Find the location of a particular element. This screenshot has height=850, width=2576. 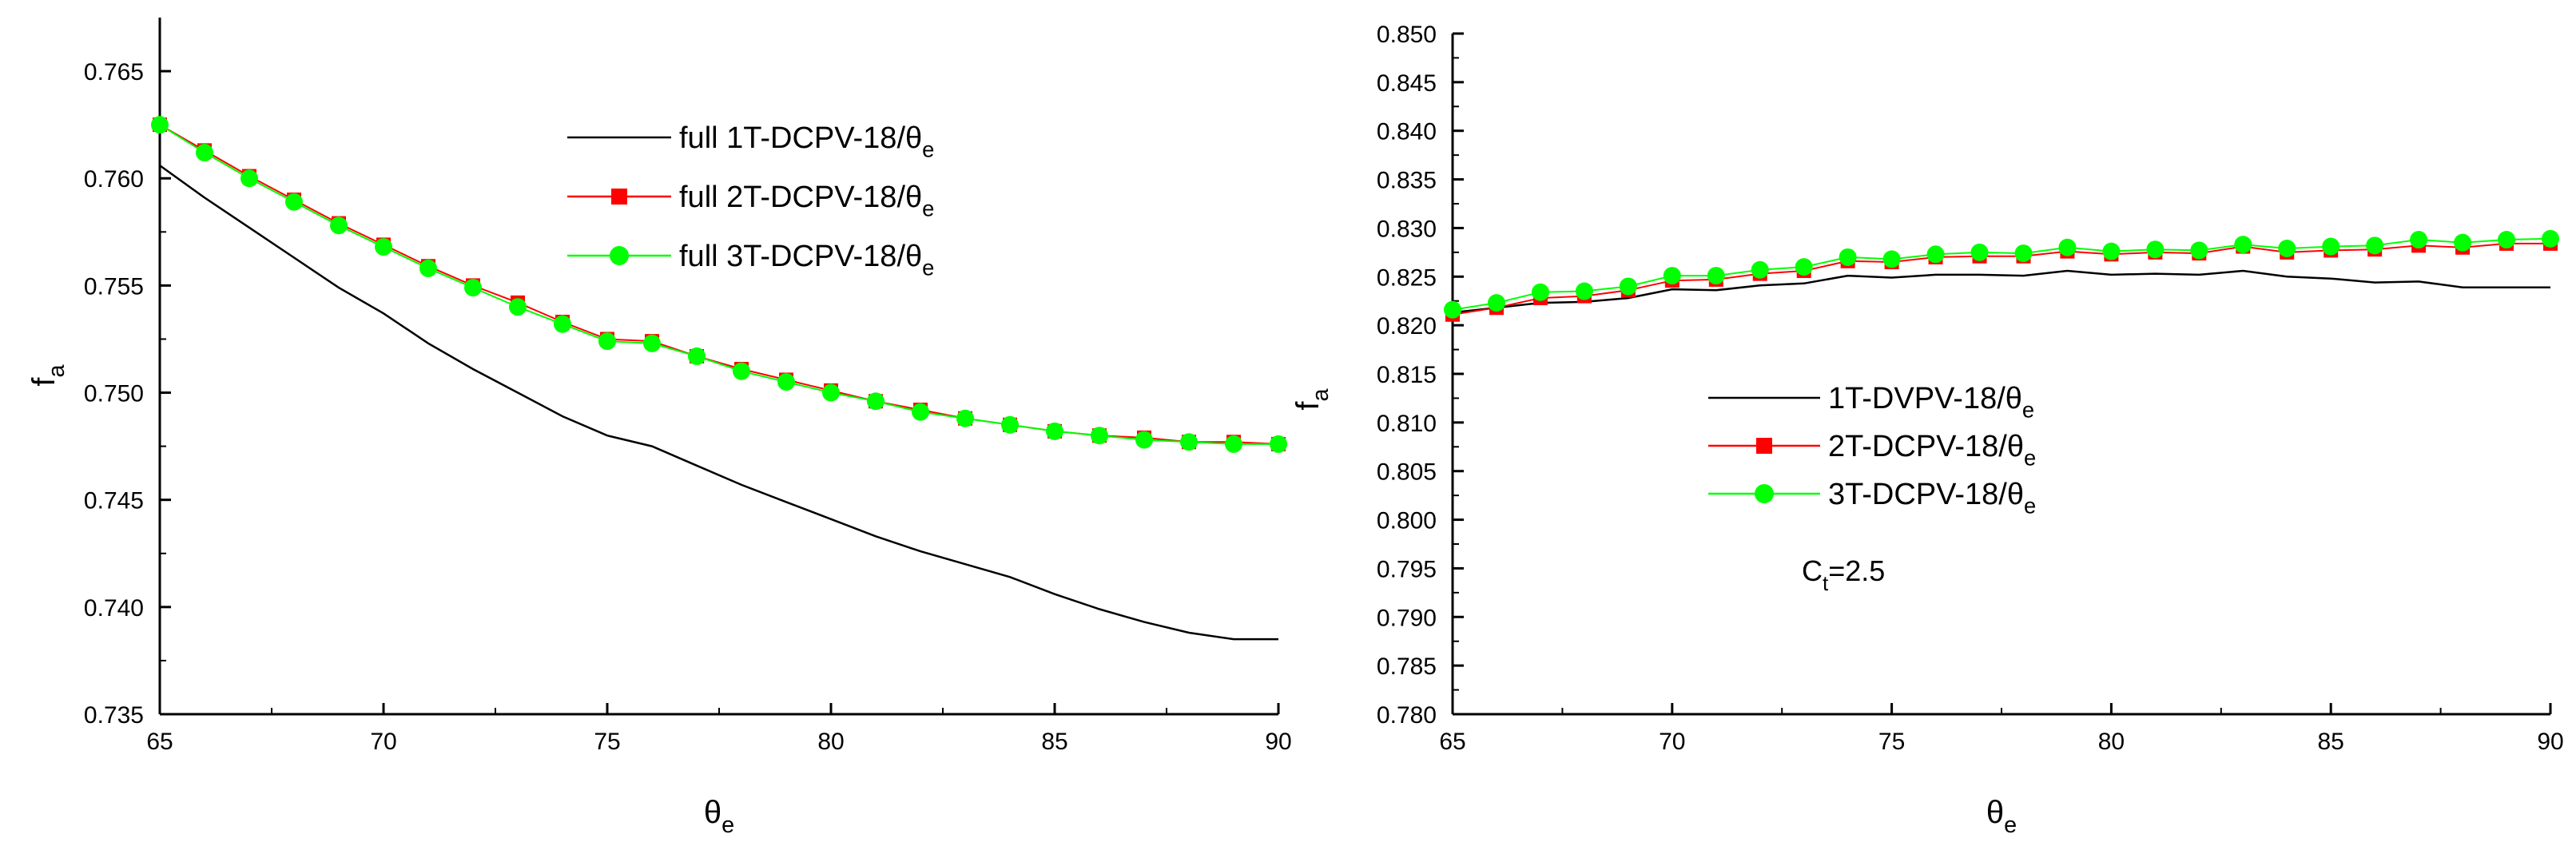

y-tick-label: 0.820 is located at coordinates (1407, 326).